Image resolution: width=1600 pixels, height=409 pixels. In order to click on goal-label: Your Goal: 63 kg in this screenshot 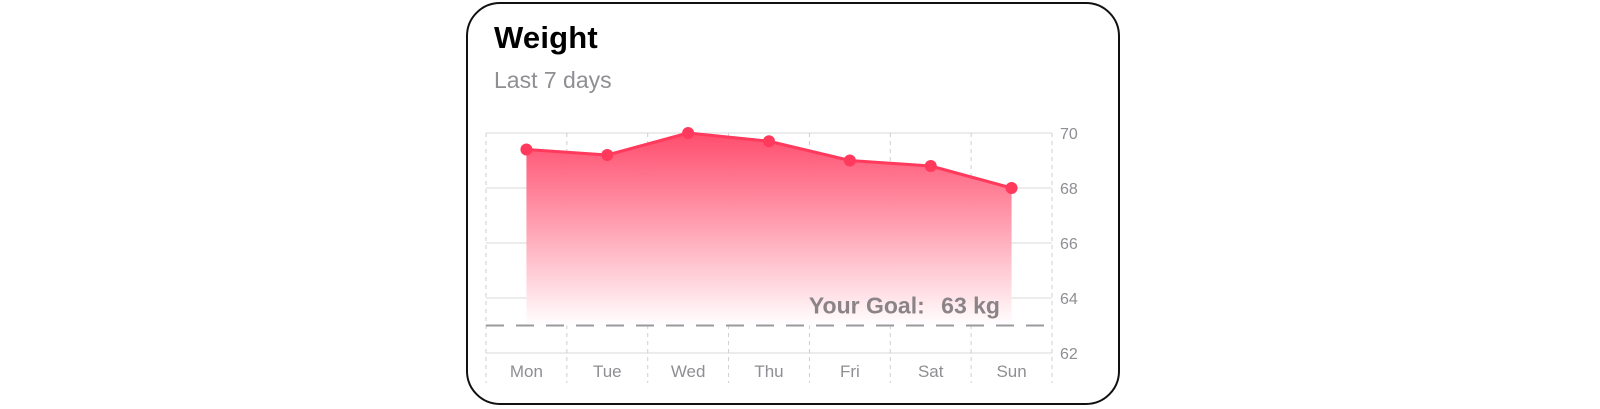, I will do `click(904, 306)`.